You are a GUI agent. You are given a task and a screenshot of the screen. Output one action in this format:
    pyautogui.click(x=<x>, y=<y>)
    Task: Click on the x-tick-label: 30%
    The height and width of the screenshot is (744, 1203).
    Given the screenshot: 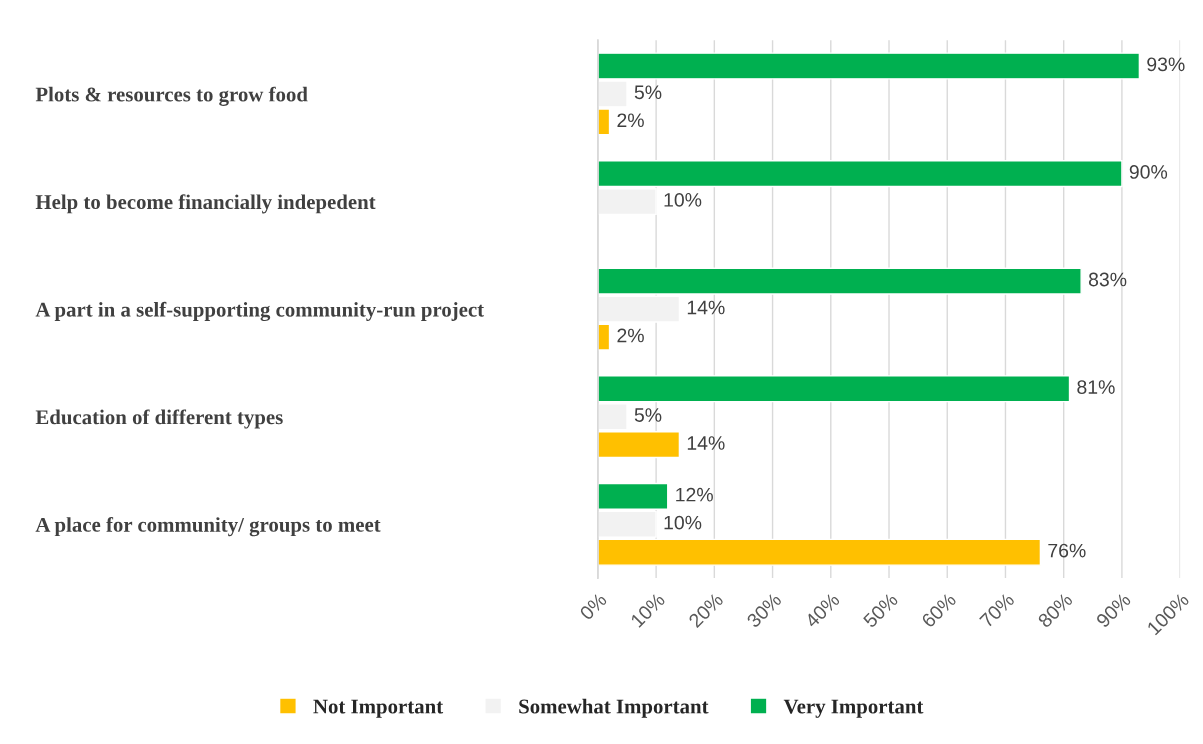 What is the action you would take?
    pyautogui.click(x=764, y=610)
    